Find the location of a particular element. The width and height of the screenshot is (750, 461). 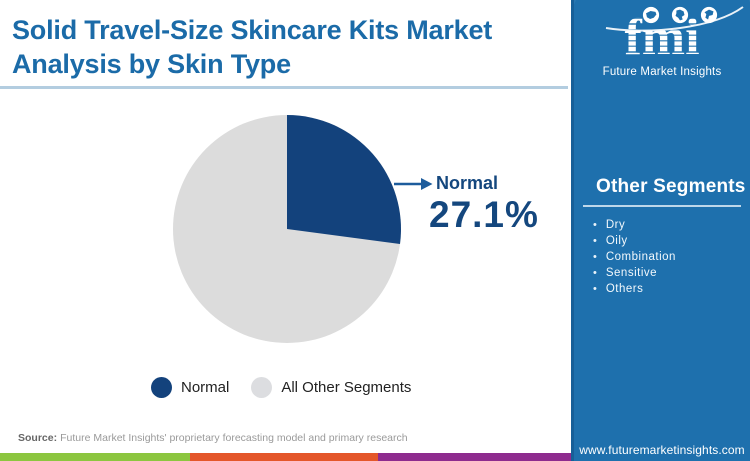

legend-item-others: All Other Segments is located at coordinates (331, 387).